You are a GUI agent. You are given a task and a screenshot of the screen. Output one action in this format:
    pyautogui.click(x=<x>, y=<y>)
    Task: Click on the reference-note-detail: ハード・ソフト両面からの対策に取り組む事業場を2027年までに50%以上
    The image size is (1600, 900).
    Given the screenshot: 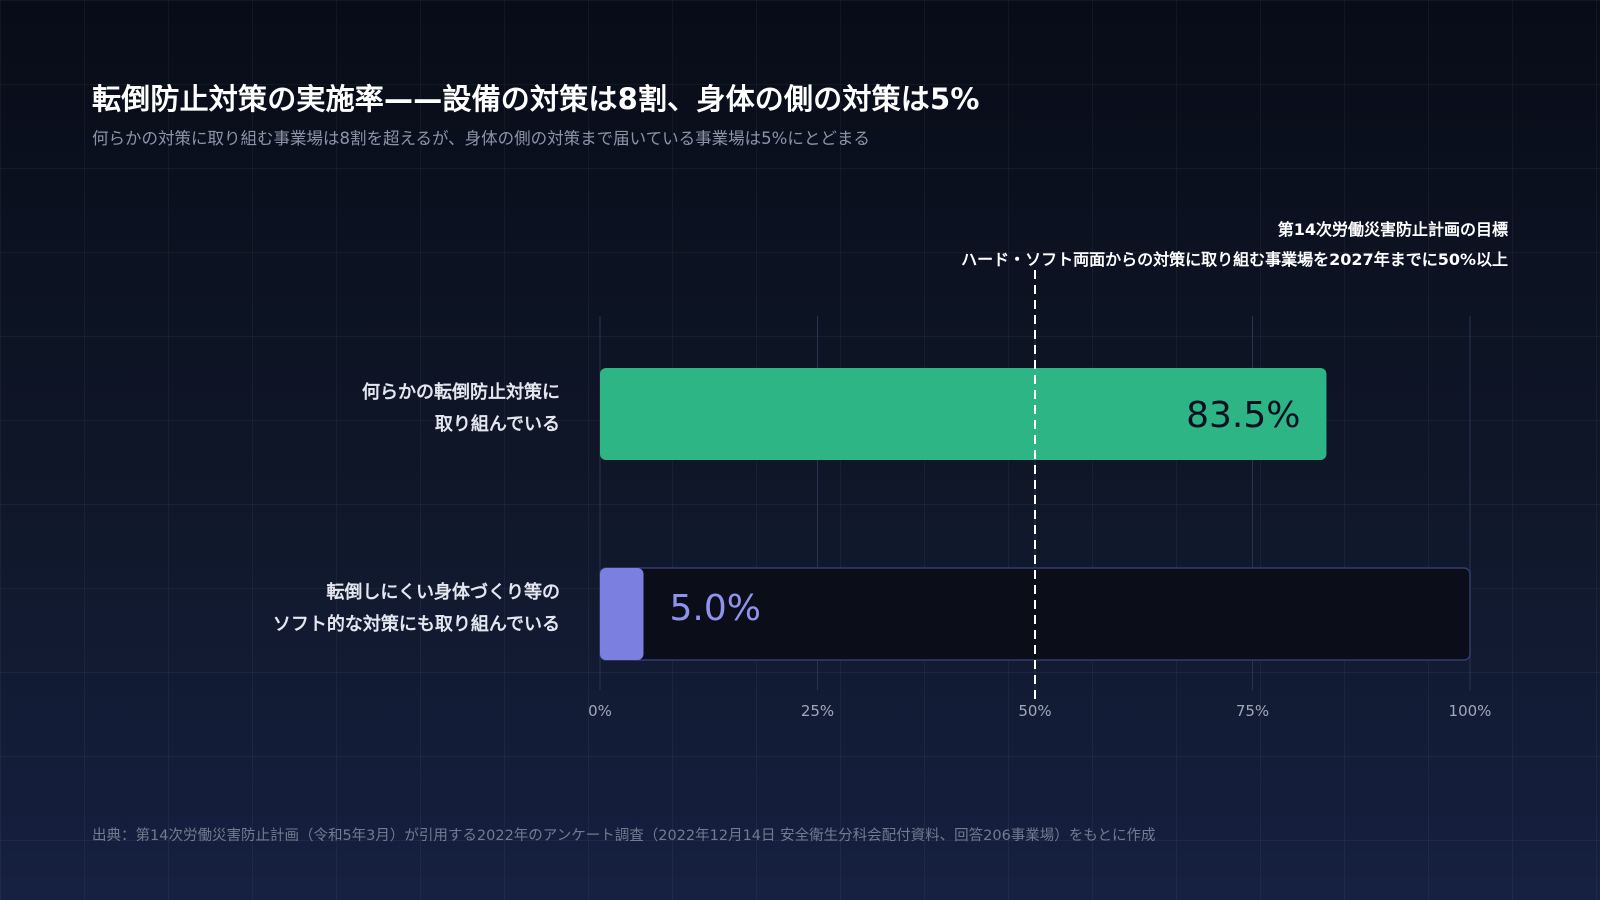 What is the action you would take?
    pyautogui.click(x=1234, y=259)
    